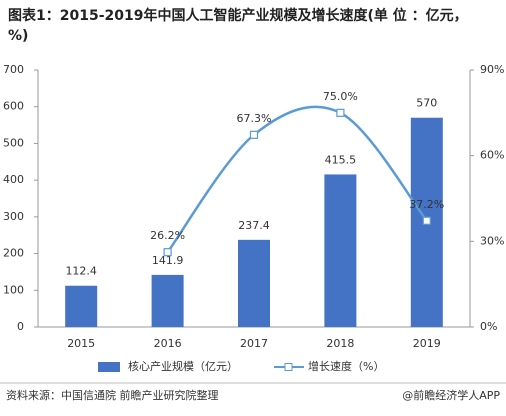 The image size is (506, 416). What do you see at coordinates (488, 326) in the screenshot?
I see `y2-tick-label: 0%` at bounding box center [488, 326].